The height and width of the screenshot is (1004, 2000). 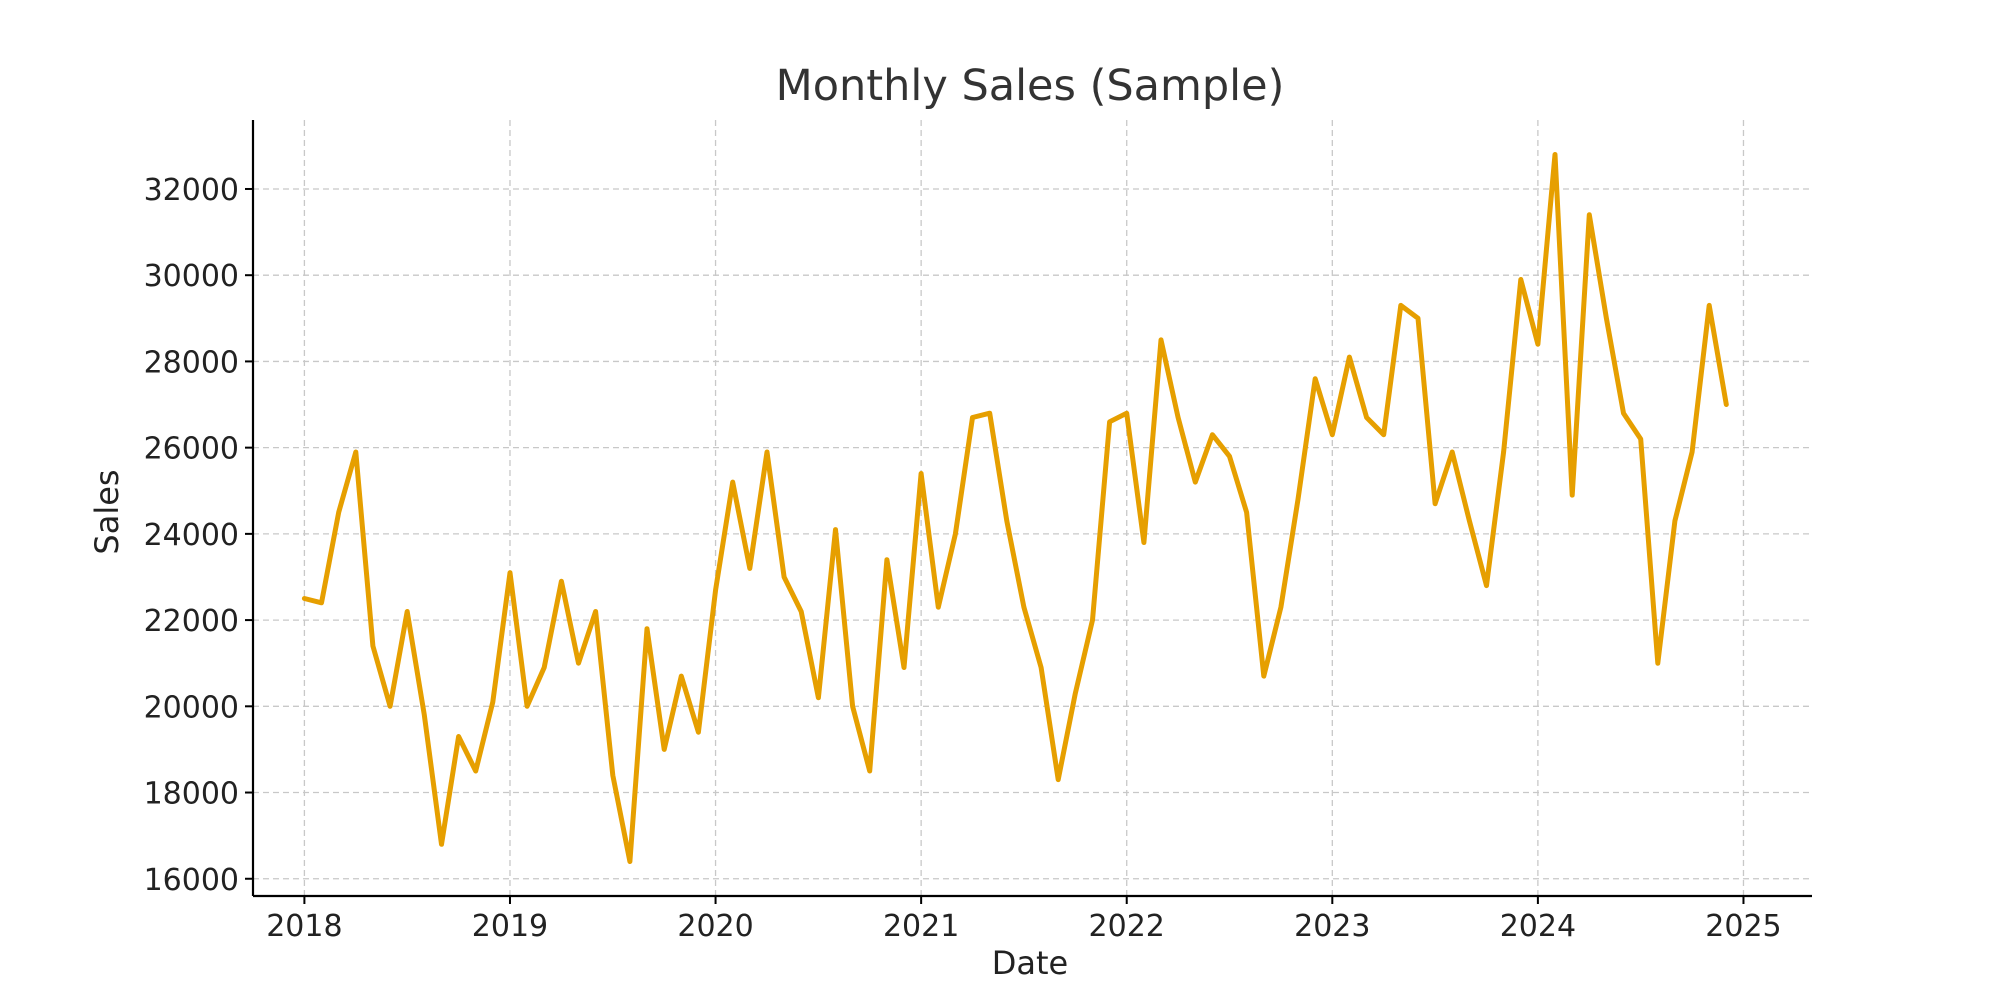 I want to click on x-tick-label: 2021, so click(x=921, y=926).